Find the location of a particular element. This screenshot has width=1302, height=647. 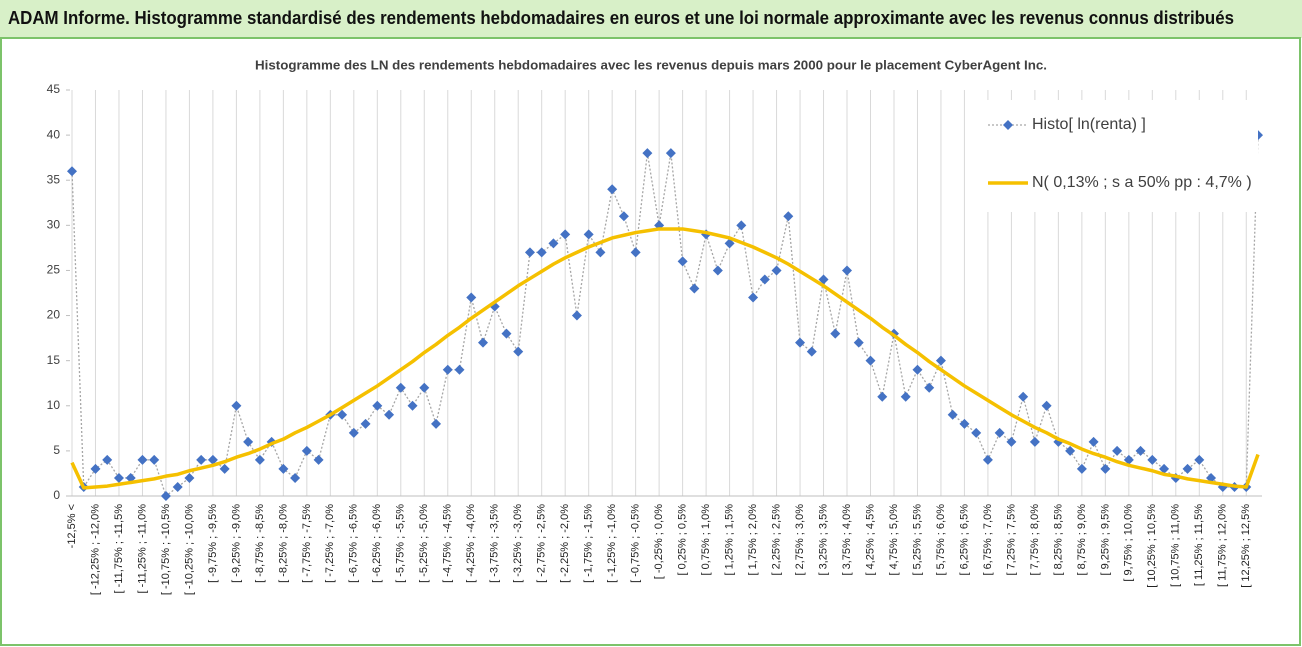

x-tick-label: [ 8,75% ; 9,0% is located at coordinates (1082, 540).